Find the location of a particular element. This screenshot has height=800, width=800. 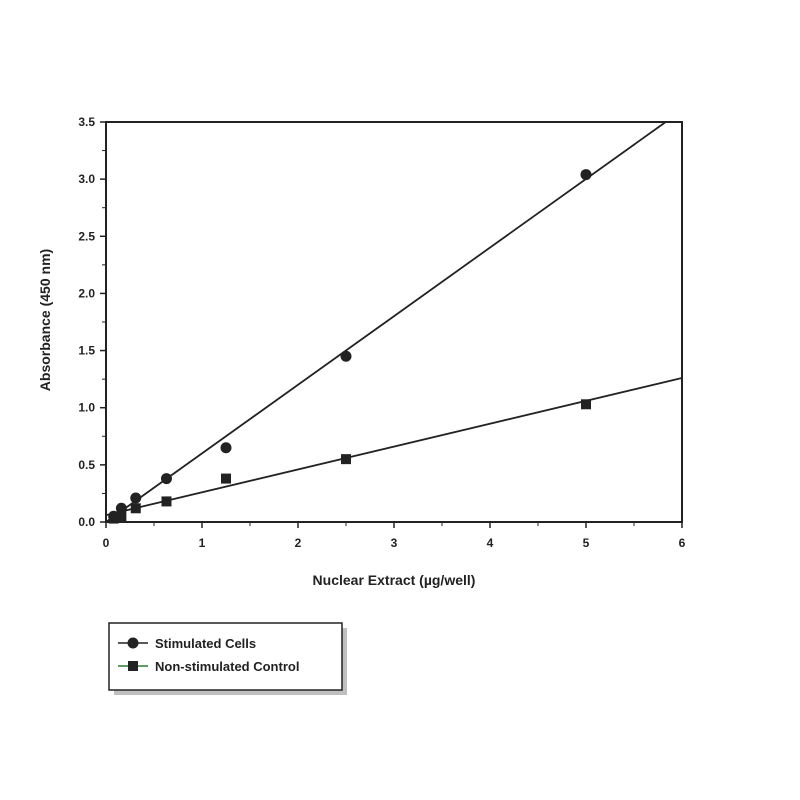

y-tick-label: 0.5 is located at coordinates (86, 465).